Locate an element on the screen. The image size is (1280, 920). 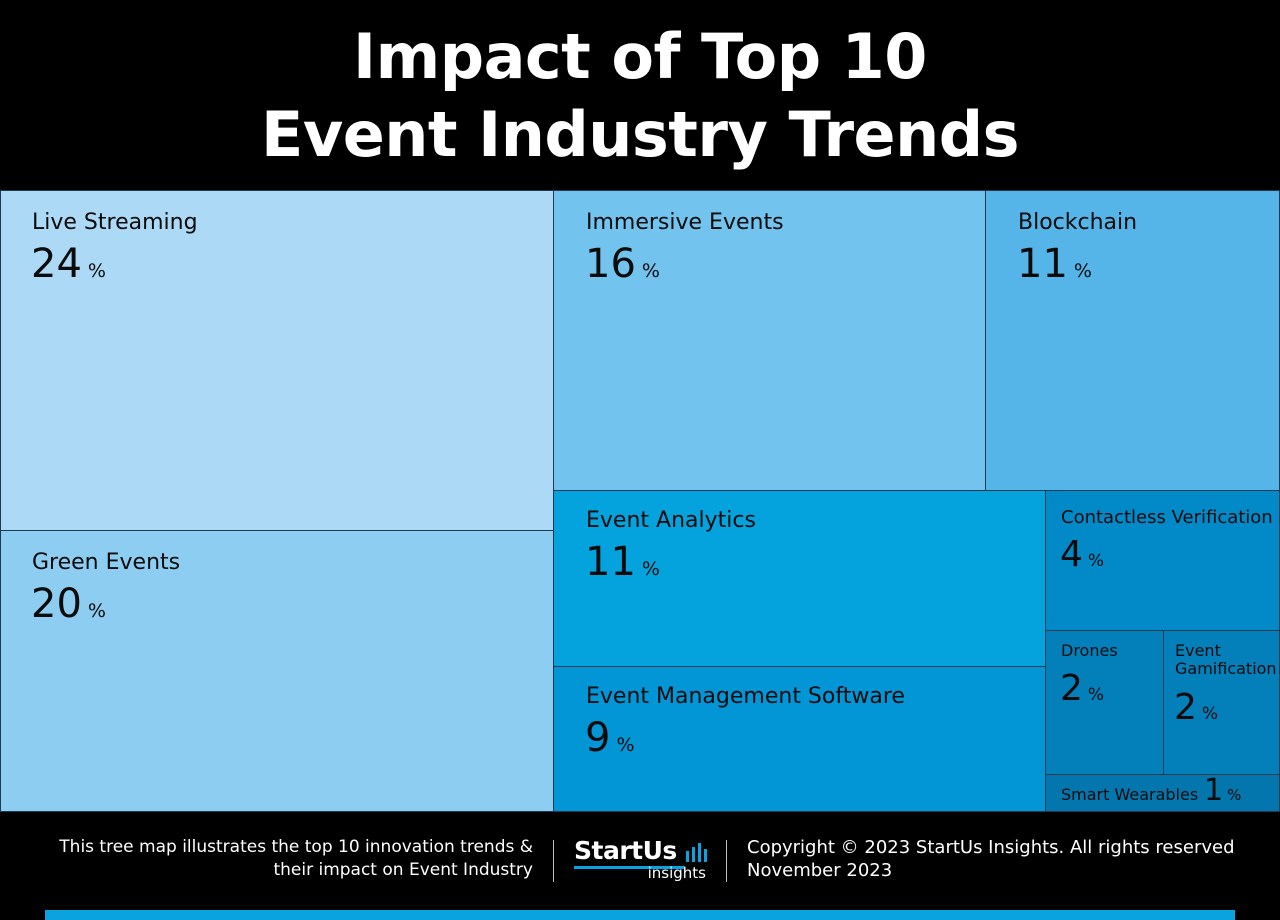
treemap-value-number: 9 is located at coordinates (598, 738).